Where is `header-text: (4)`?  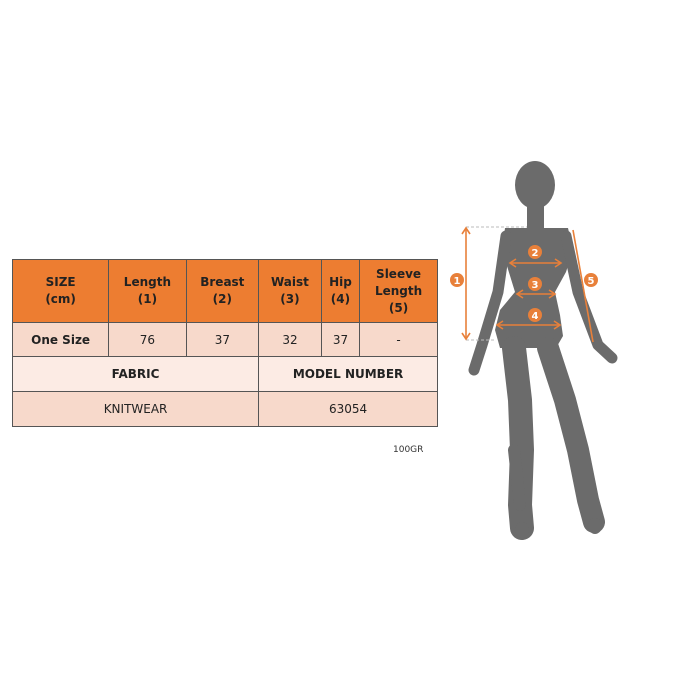
header-text: (4) is located at coordinates (340, 299).